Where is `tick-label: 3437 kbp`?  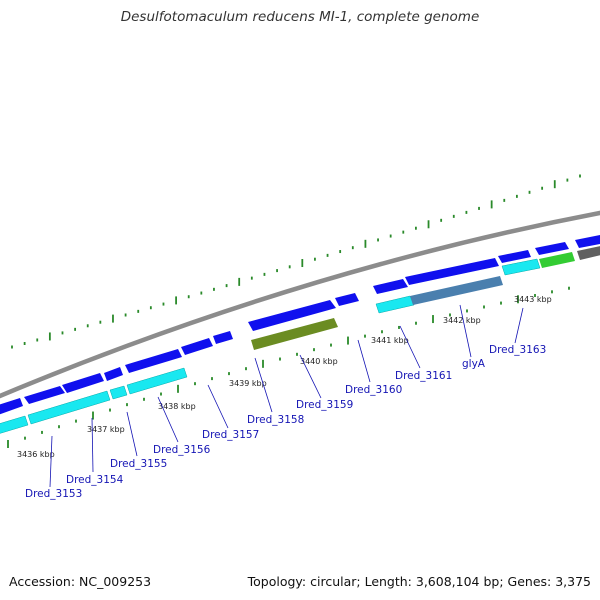
tick-label: 3437 kbp is located at coordinates (106, 429).